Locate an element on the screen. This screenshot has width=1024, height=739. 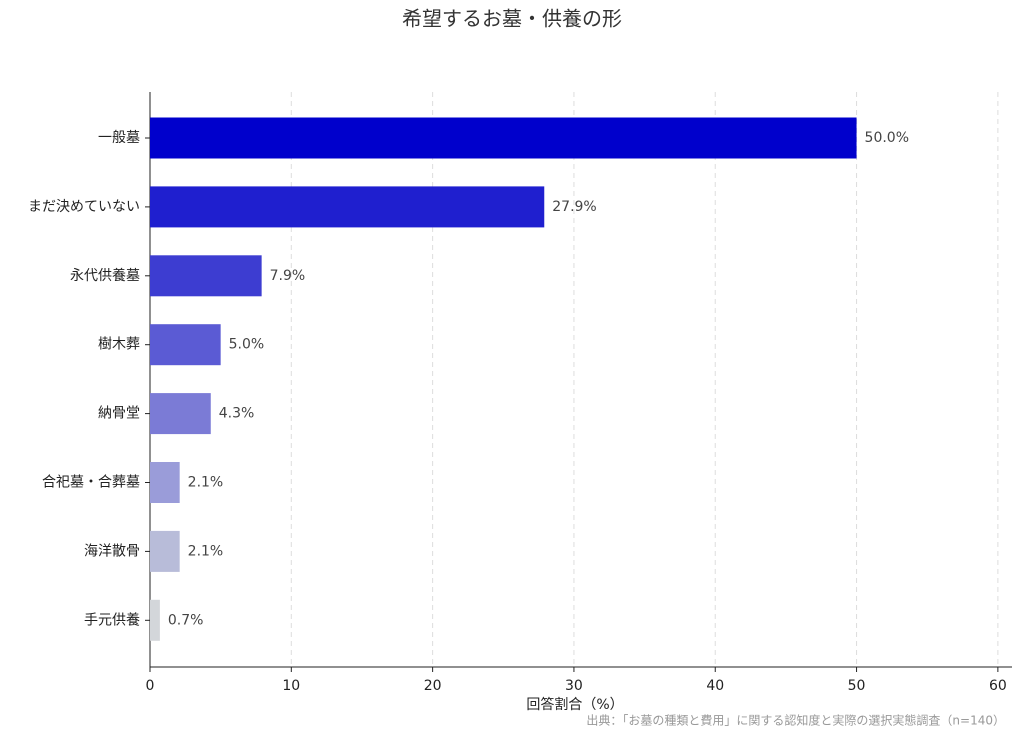
value-label: 4.3% is located at coordinates (237, 414).